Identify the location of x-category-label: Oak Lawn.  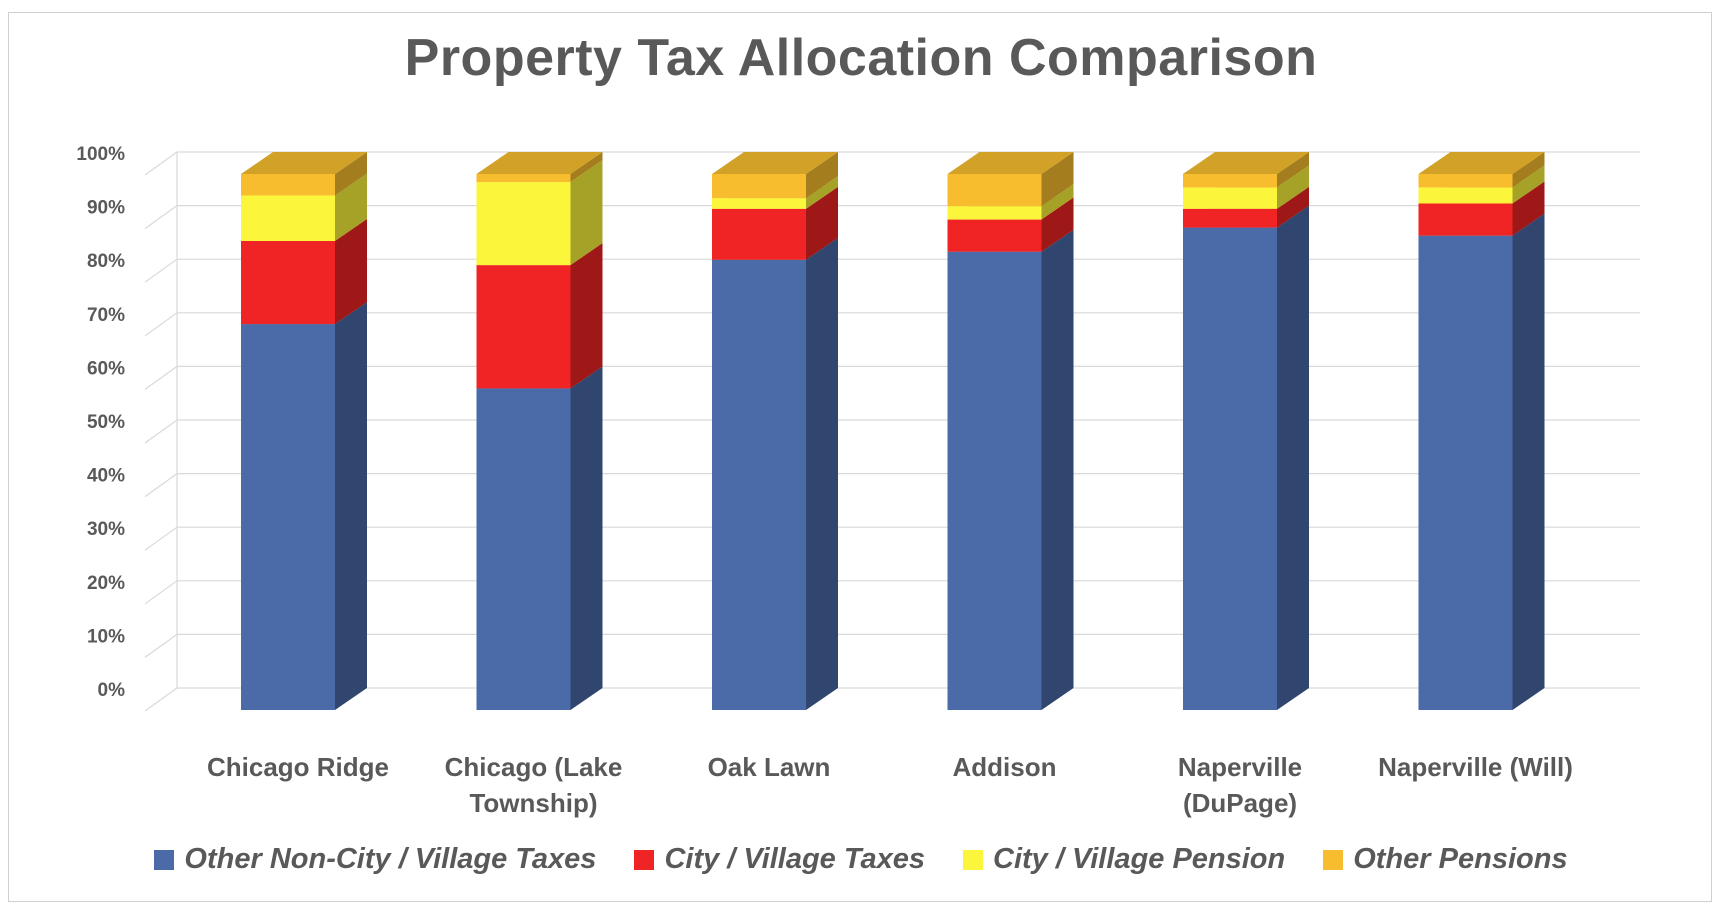
(769, 767).